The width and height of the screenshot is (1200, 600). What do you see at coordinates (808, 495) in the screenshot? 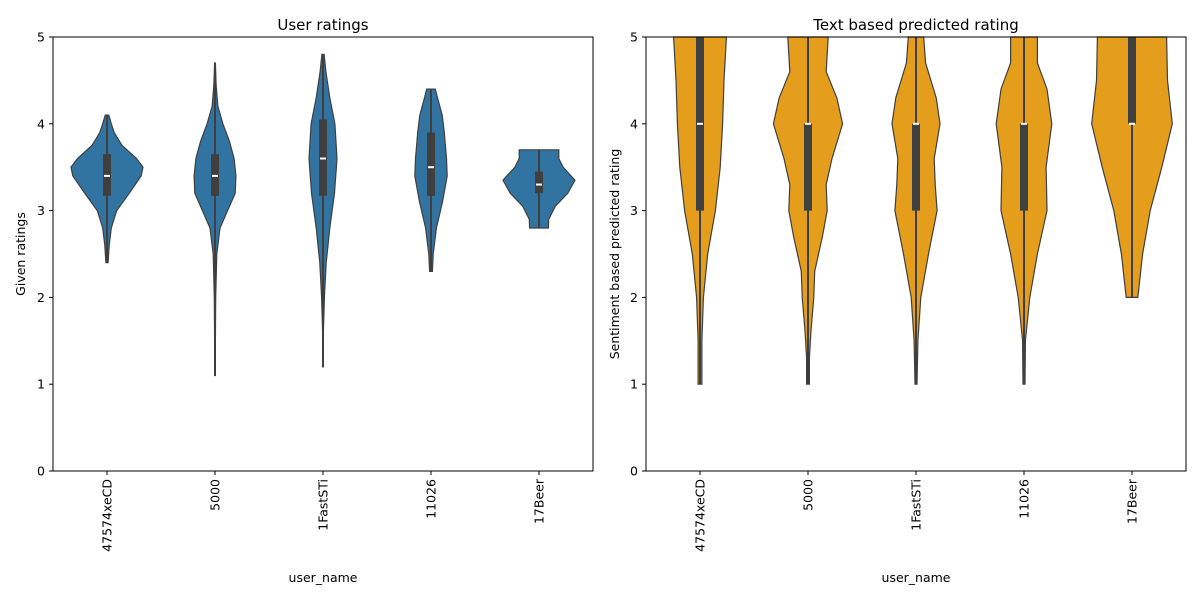
I see `predicted-rating-xtick-label: 5000` at bounding box center [808, 495].